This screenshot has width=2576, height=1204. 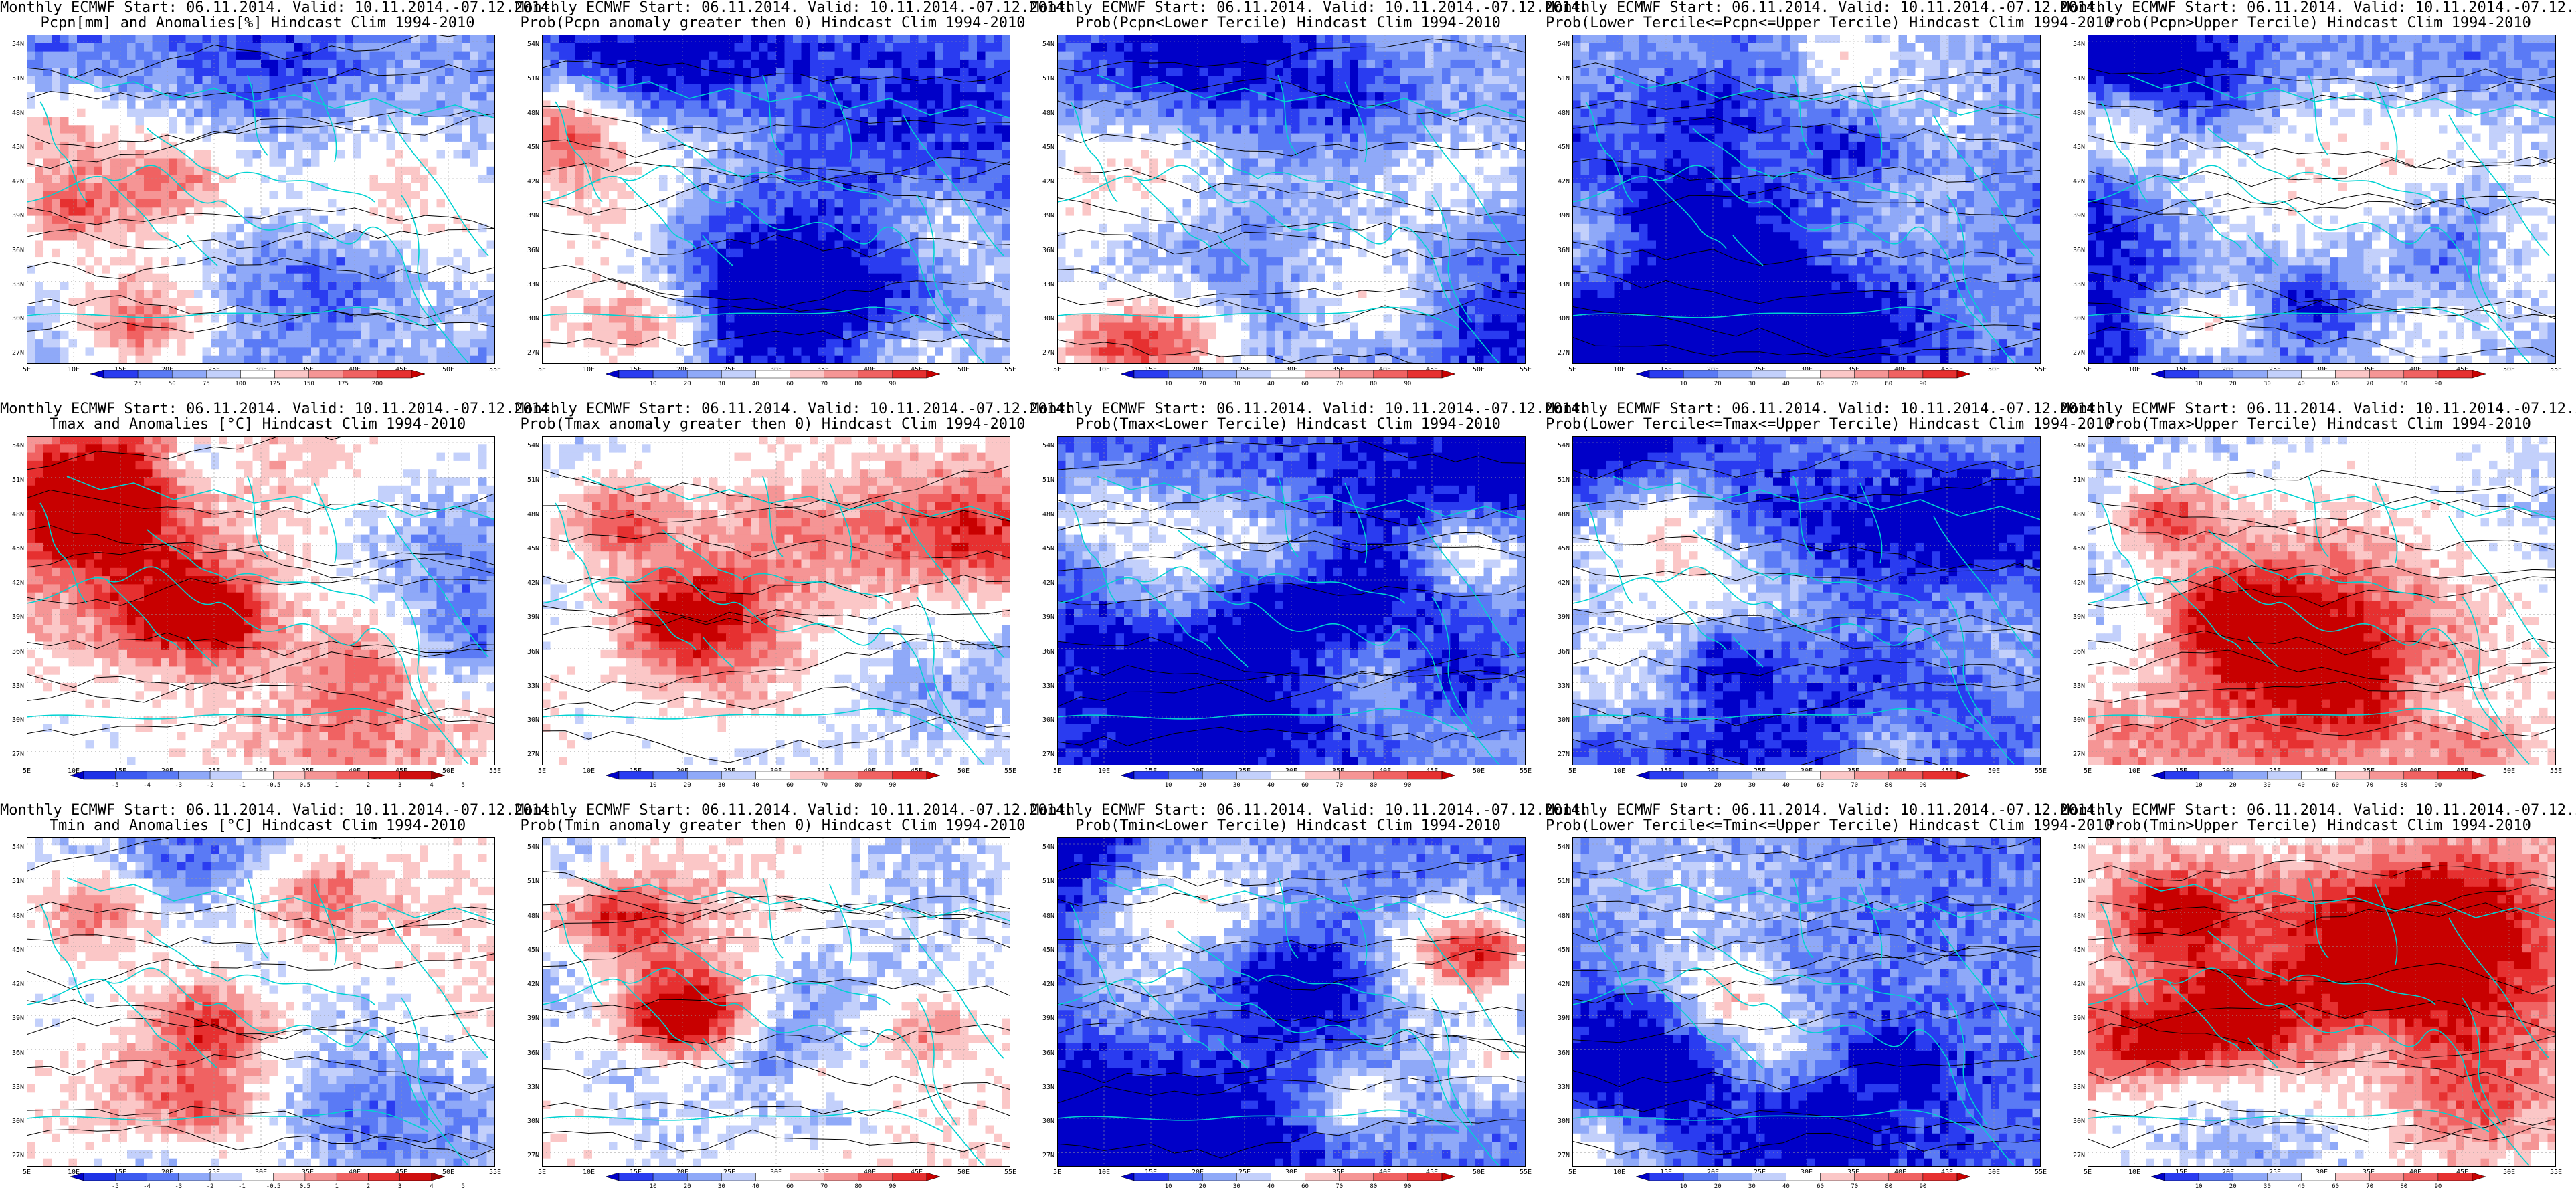 I want to click on colorbar-label: 50, so click(x=172, y=384).